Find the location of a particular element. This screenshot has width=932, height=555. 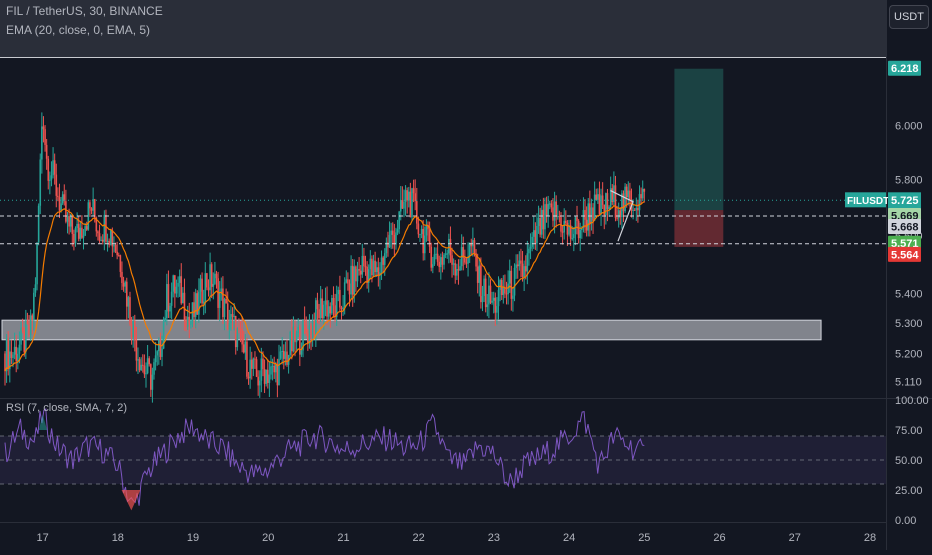

currency-button: USDT is located at coordinates (909, 17).